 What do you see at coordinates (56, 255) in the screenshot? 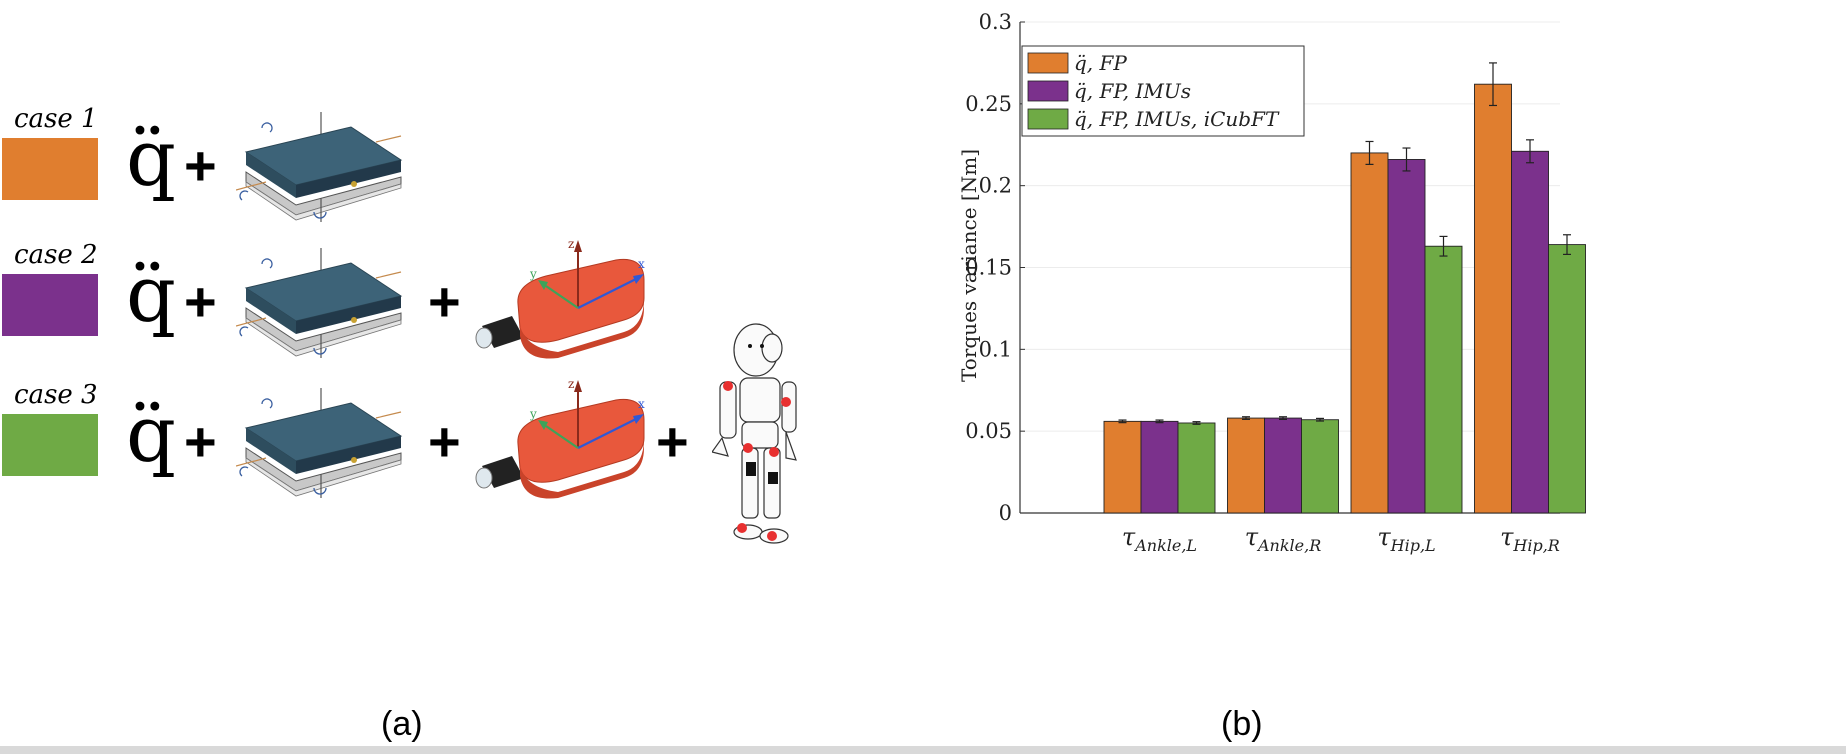
I see `case-label: case 2` at bounding box center [56, 255].